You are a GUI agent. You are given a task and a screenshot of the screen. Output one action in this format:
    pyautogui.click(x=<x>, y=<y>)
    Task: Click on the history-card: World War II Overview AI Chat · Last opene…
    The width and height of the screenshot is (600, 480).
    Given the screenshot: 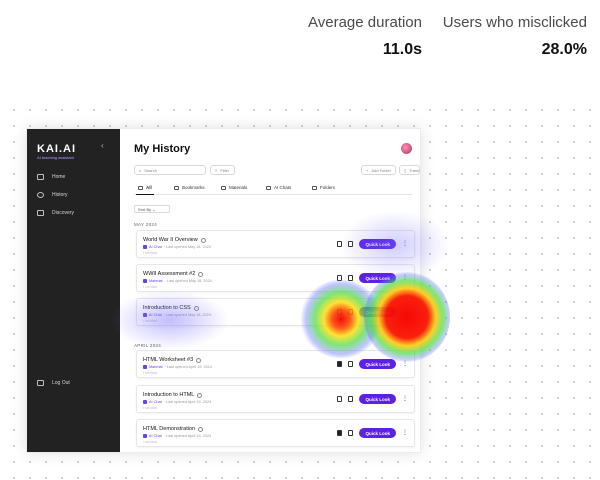 What is the action you would take?
    pyautogui.click(x=275, y=244)
    